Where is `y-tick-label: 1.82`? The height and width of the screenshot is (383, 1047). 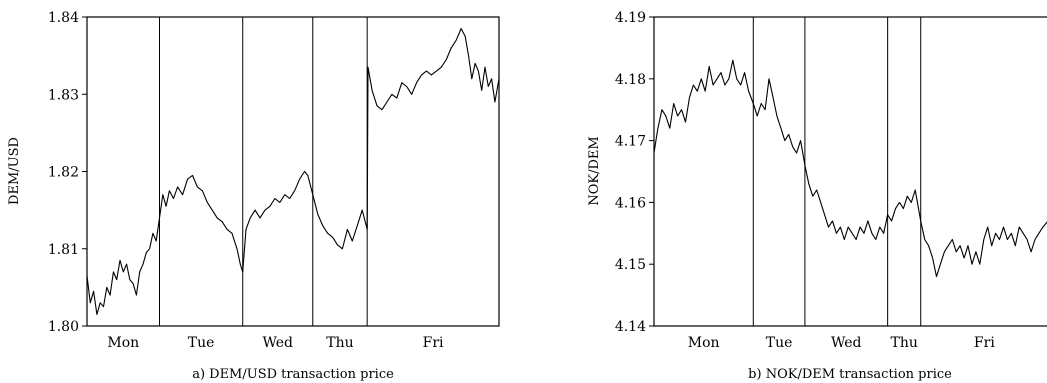
y-tick-label: 1.82 is located at coordinates (63, 173).